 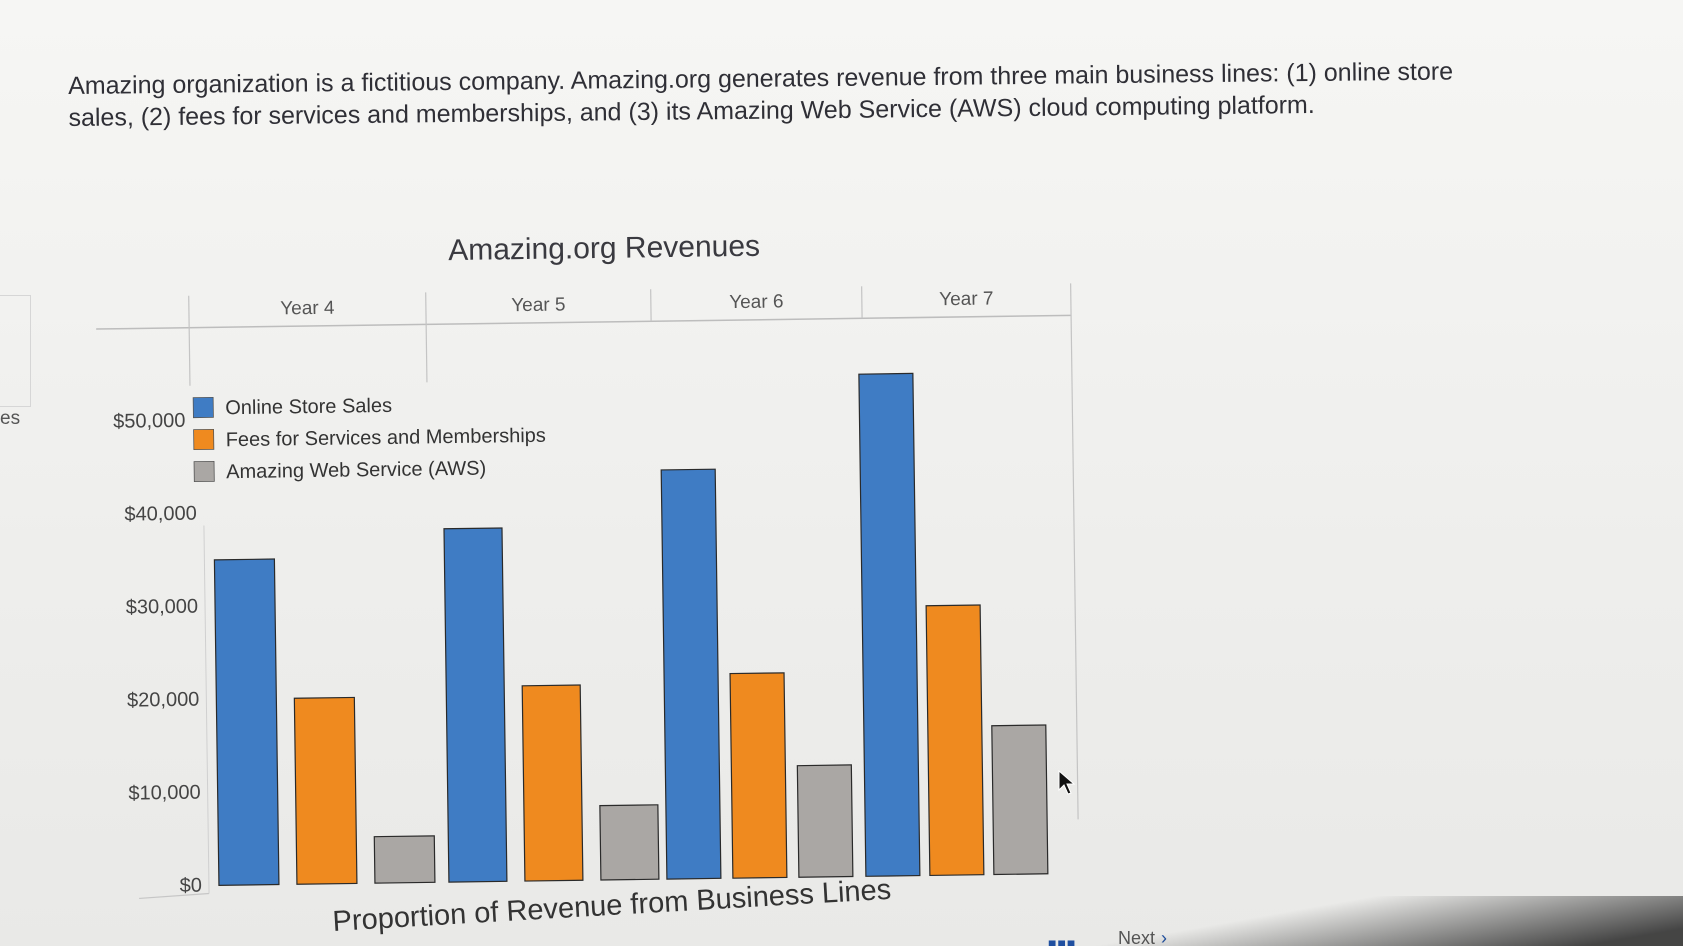 I want to click on next-button: Next ›, so click(x=1142, y=937).